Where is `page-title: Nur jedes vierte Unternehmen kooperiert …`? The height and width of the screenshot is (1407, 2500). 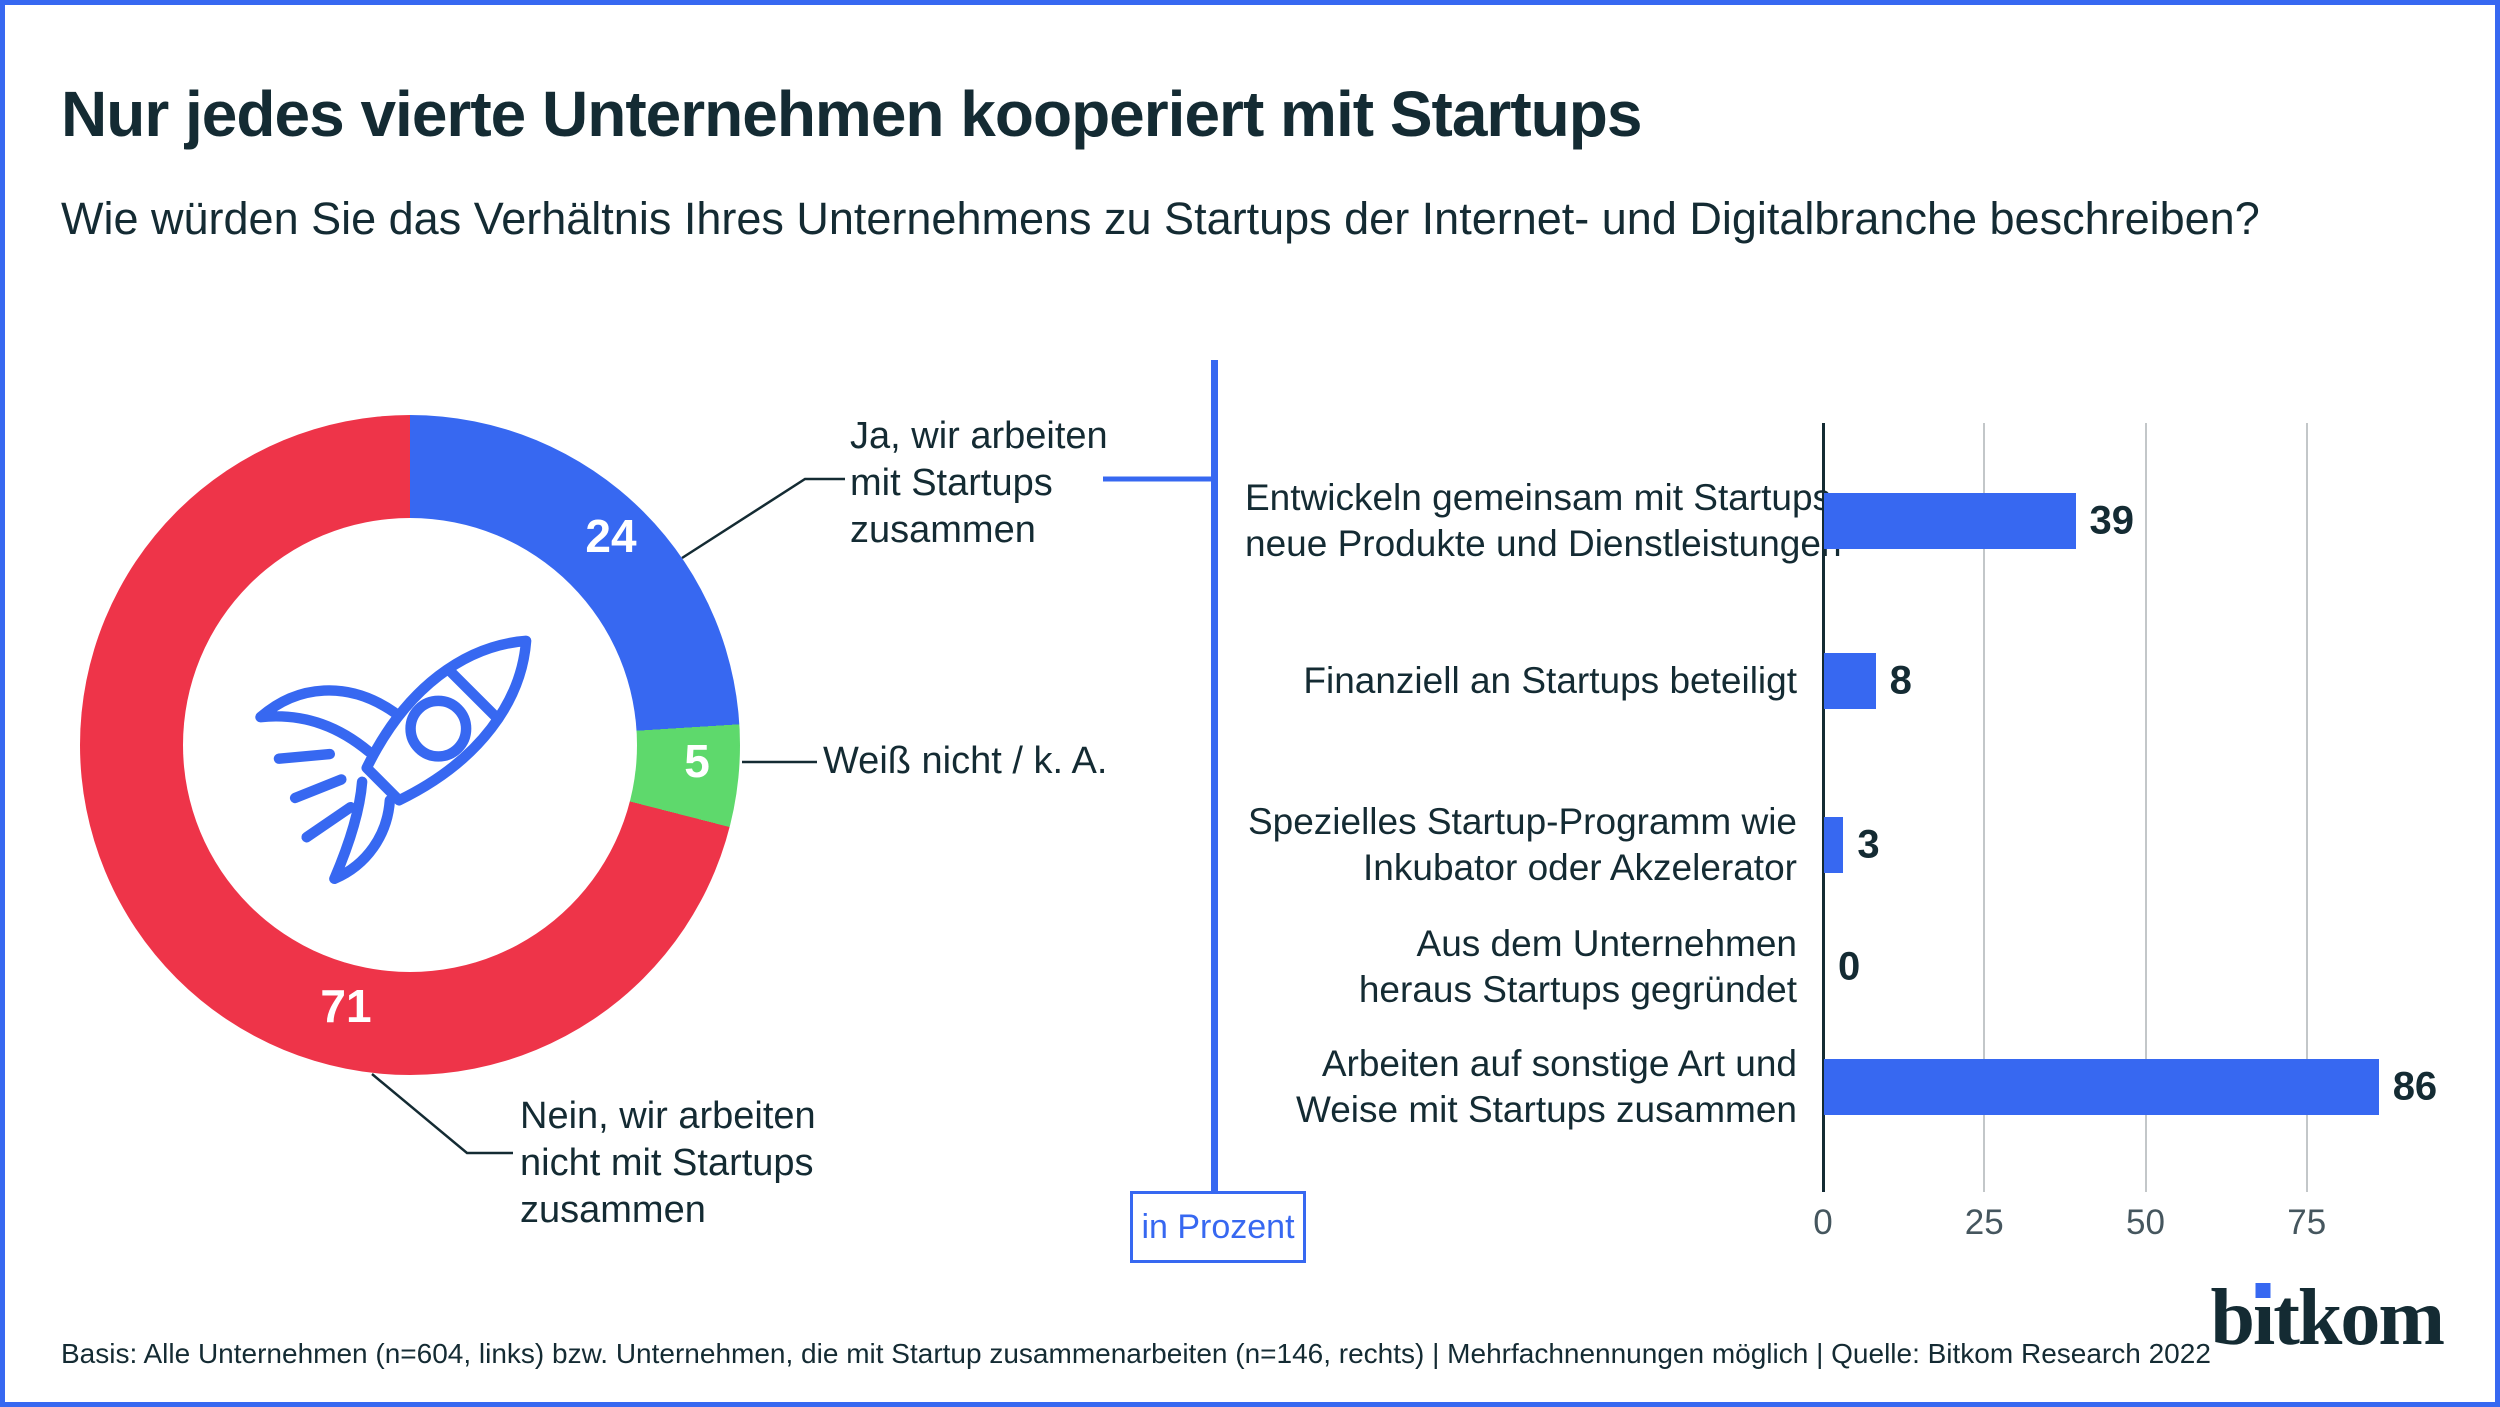 page-title: Nur jedes vierte Unternehmen kooperiert … is located at coordinates (851, 114).